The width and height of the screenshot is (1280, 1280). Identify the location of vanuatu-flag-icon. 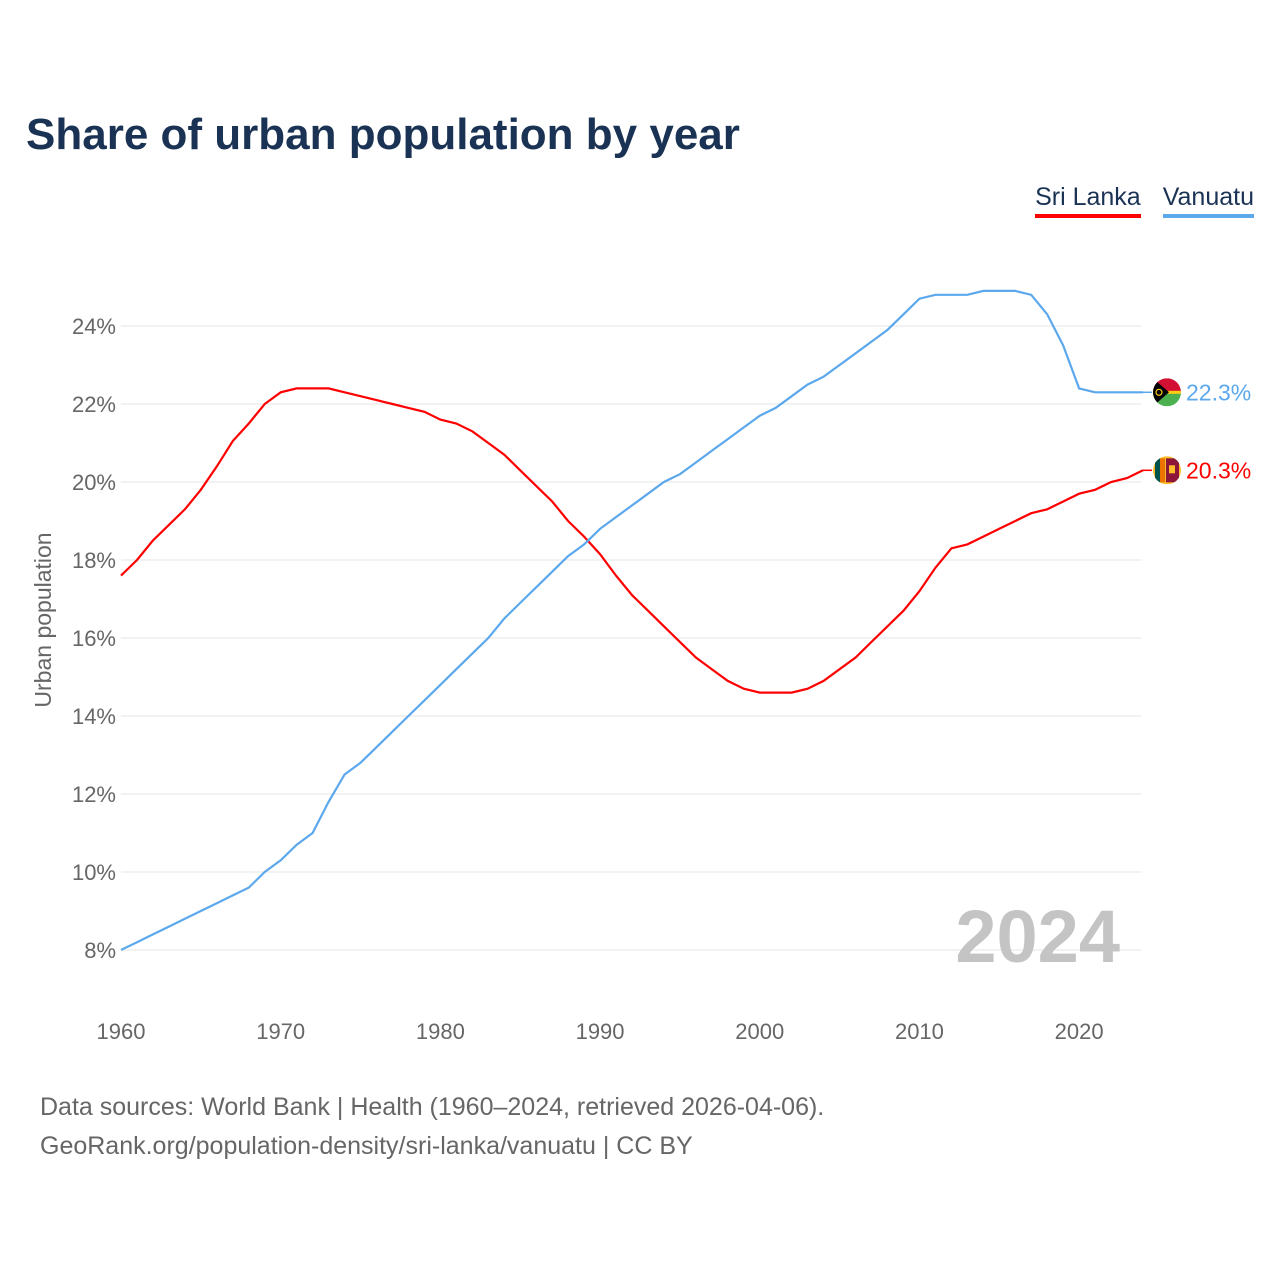
(1167, 392).